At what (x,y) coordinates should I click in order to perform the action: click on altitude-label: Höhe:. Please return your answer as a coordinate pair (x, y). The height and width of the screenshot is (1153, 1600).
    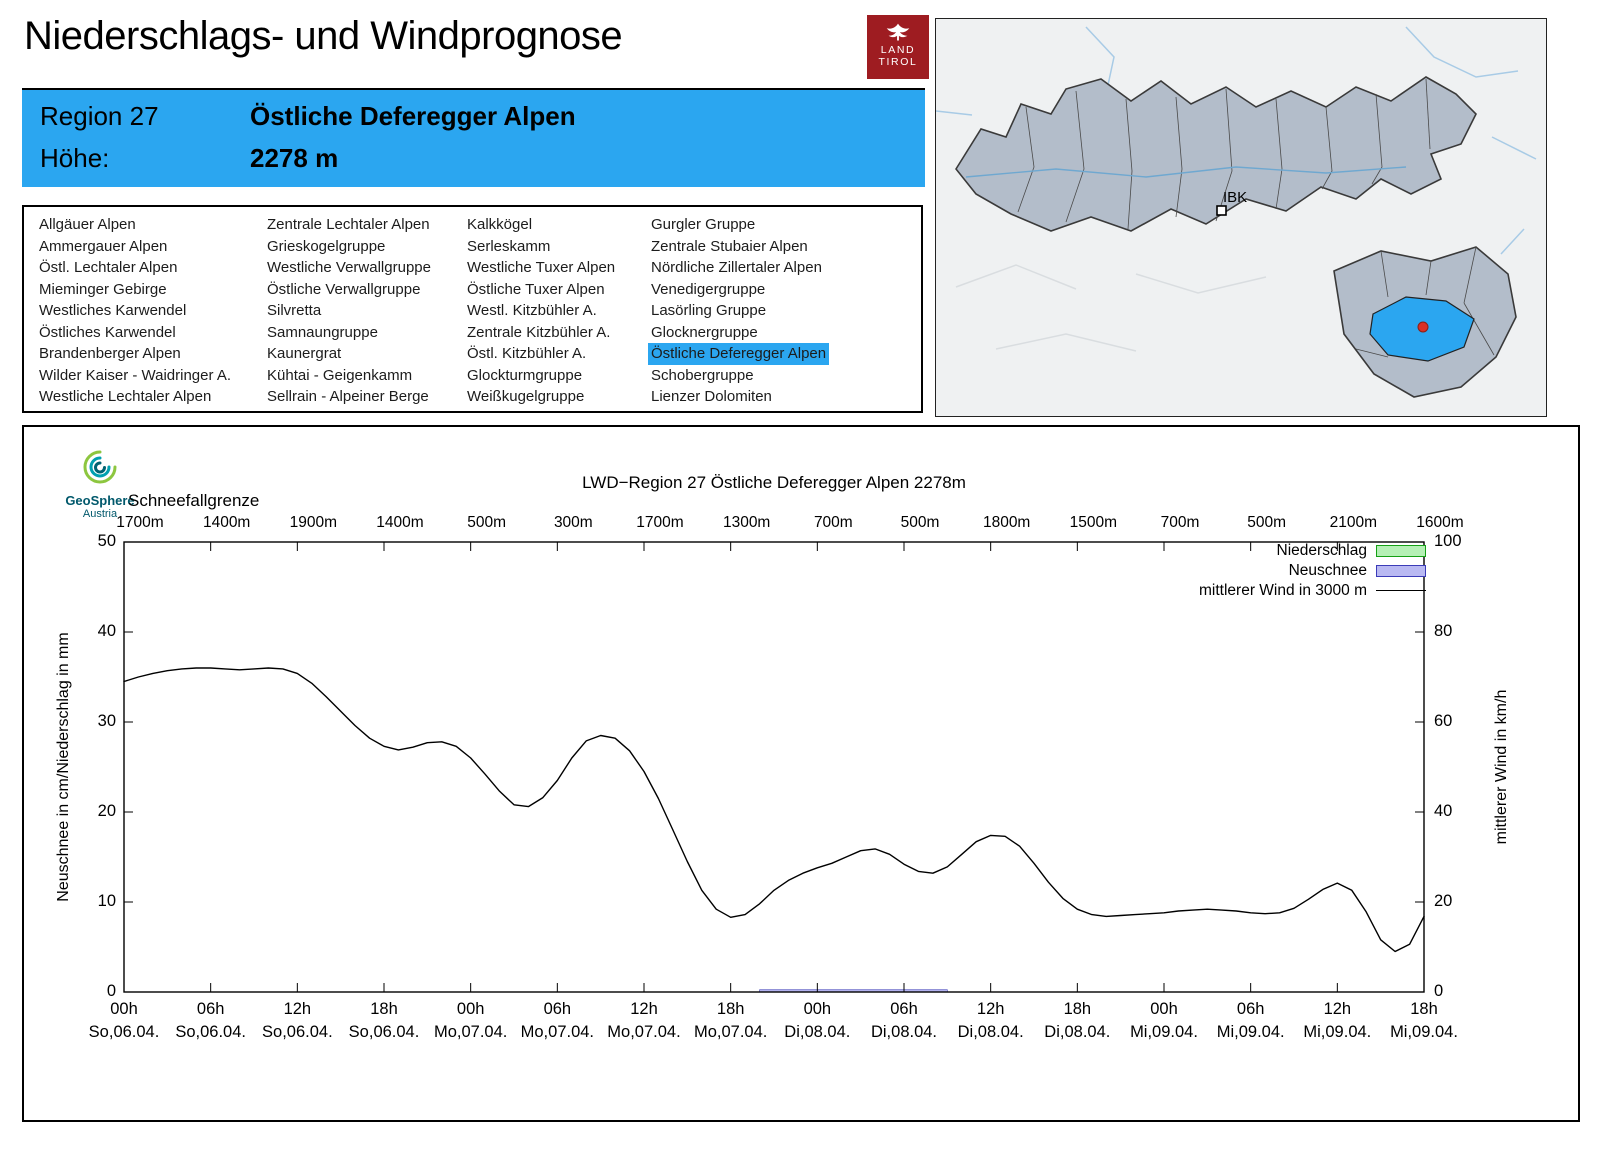
    Looking at the image, I should click on (75, 158).